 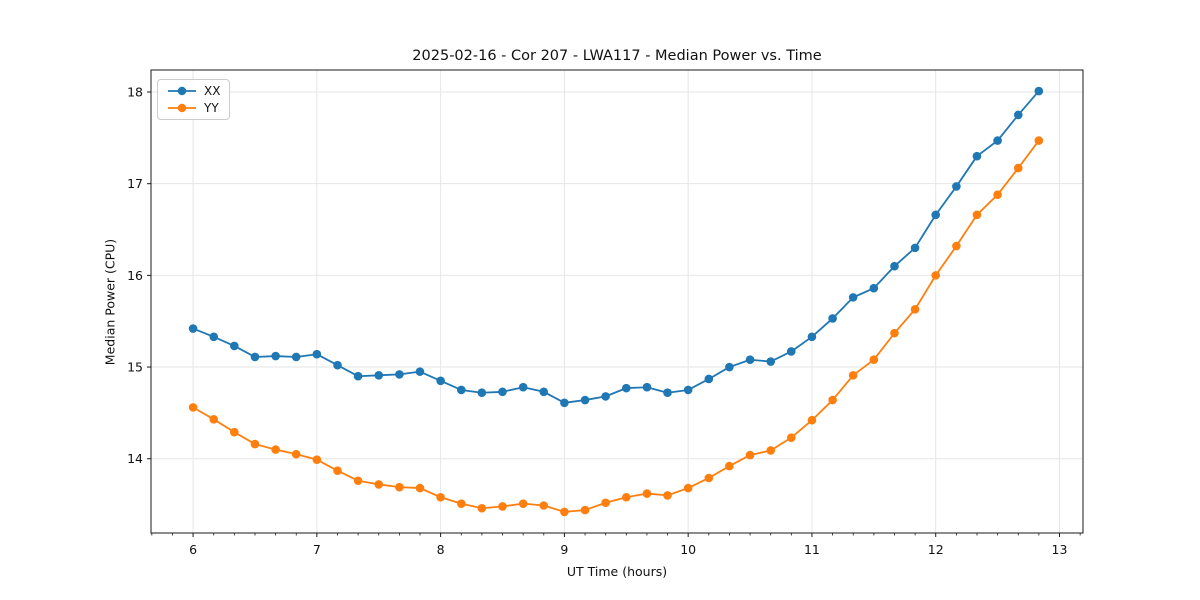 What do you see at coordinates (135, 458) in the screenshot?
I see `y-tick-label: 14` at bounding box center [135, 458].